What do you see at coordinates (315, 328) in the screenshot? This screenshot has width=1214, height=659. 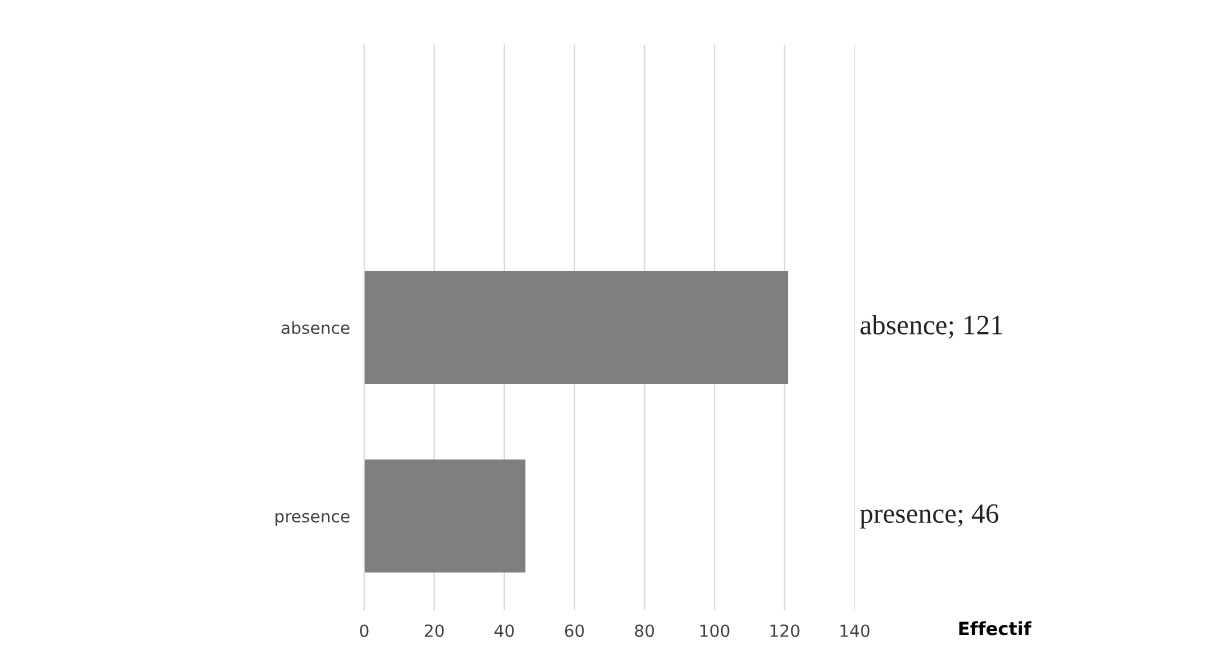 I see `y-tick-label: absence` at bounding box center [315, 328].